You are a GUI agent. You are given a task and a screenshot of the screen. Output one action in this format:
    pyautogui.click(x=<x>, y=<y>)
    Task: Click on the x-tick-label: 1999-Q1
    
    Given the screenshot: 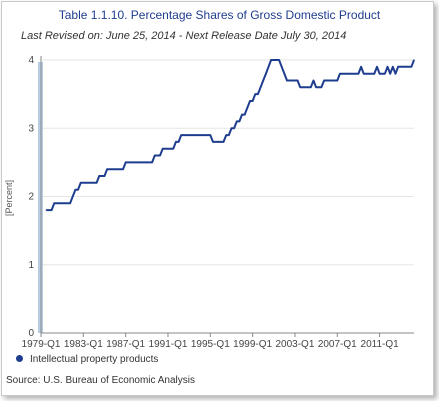 What is the action you would take?
    pyautogui.click(x=252, y=344)
    